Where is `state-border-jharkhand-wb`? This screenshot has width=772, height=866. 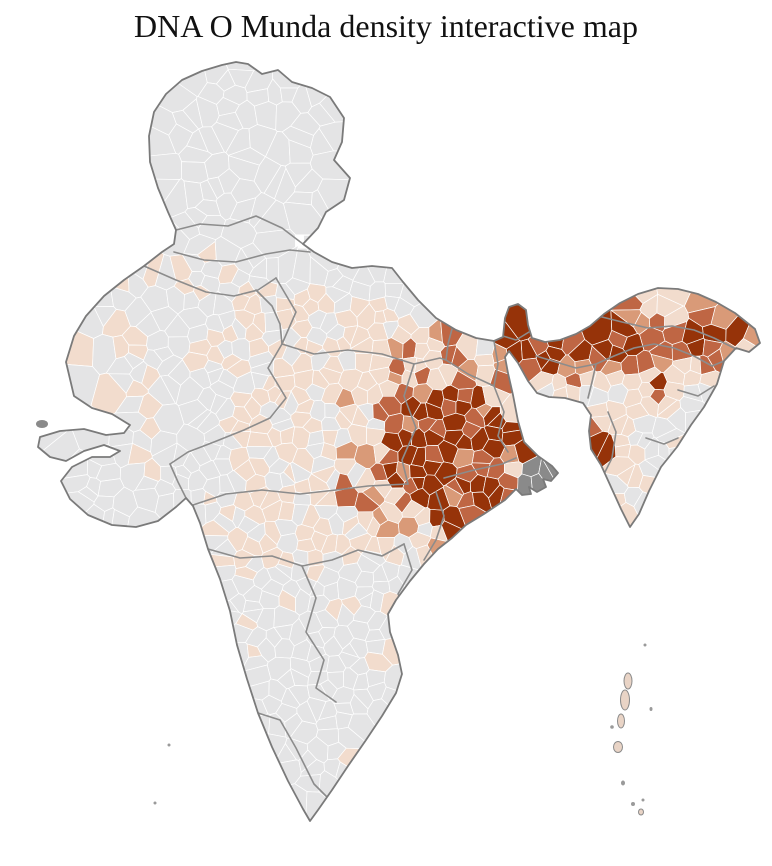
state-border-jharkhand-wb is located at coordinates (501, 419).